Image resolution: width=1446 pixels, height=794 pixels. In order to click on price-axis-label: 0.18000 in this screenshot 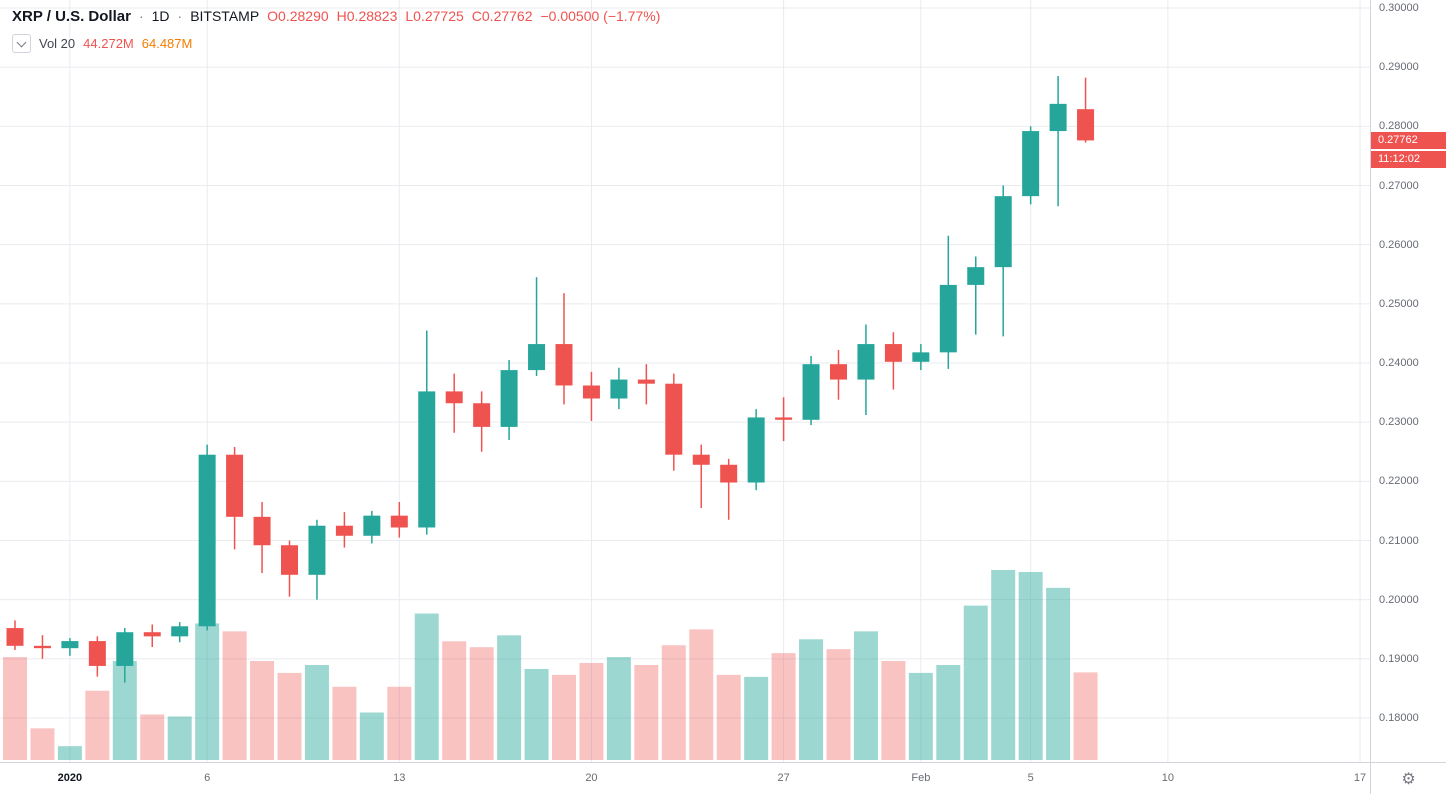, I will do `click(1399, 718)`.